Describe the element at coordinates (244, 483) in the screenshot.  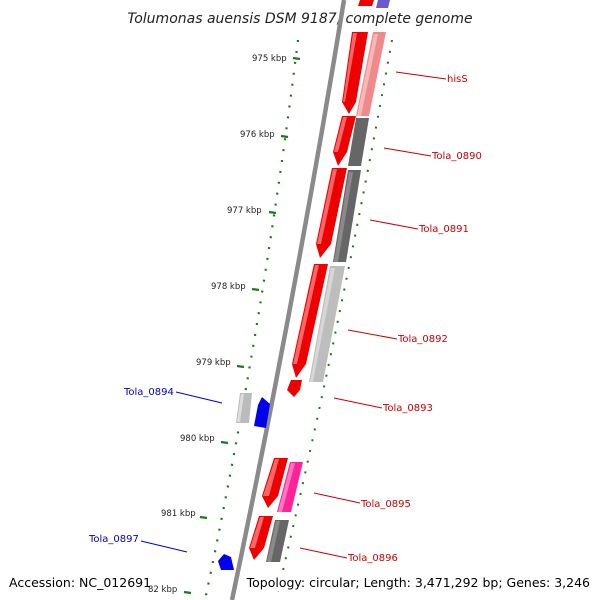
I see `reverse-cds-track` at that location.